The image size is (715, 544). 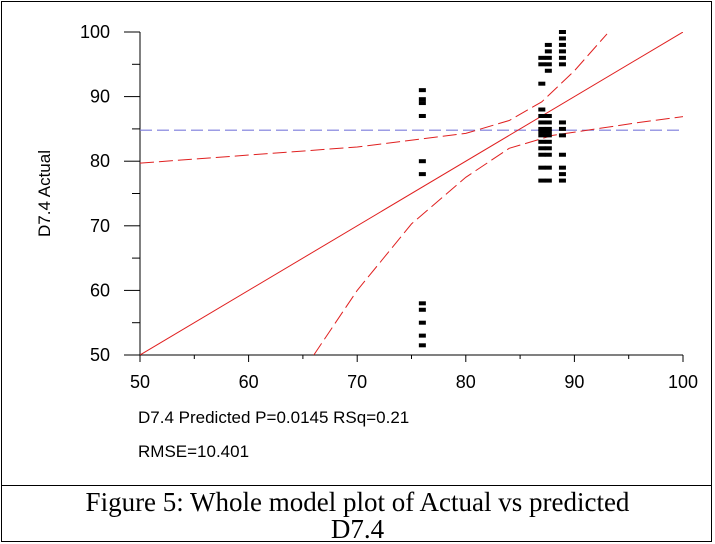 I want to click on caption-line-2: D7.4, so click(x=357, y=529).